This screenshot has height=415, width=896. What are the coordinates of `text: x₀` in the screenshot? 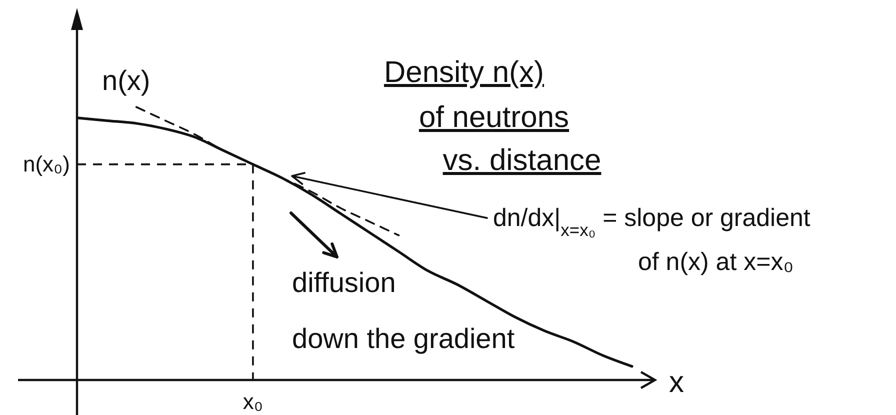 It's located at (253, 401).